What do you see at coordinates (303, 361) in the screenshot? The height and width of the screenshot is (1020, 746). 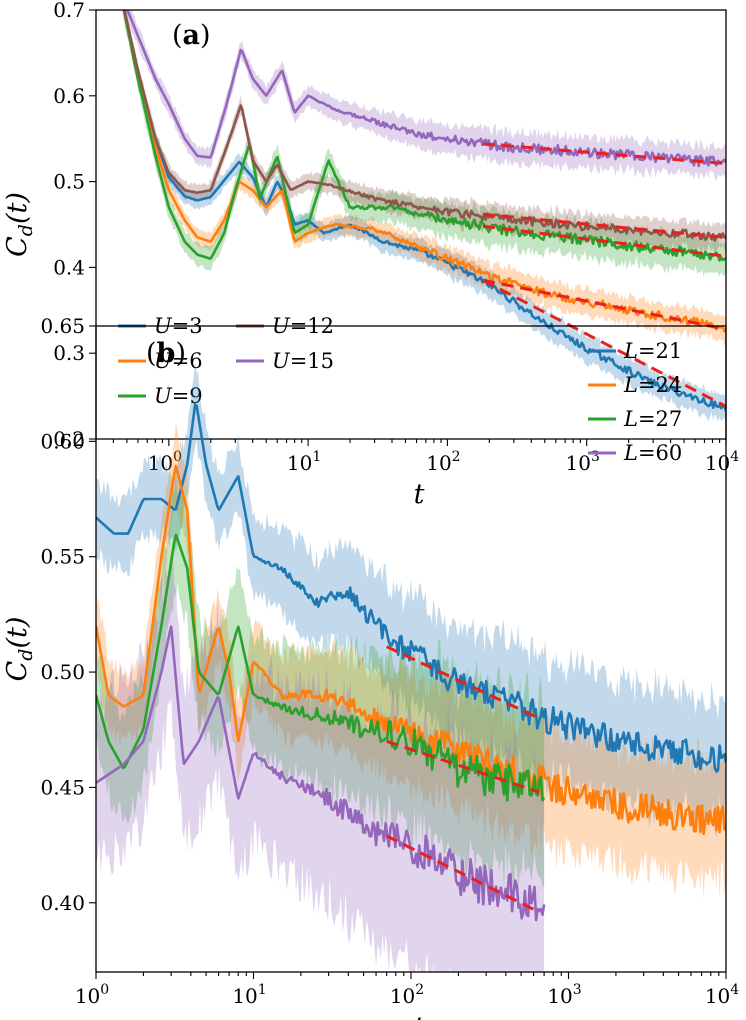 I see `legend-label: U=15` at bounding box center [303, 361].